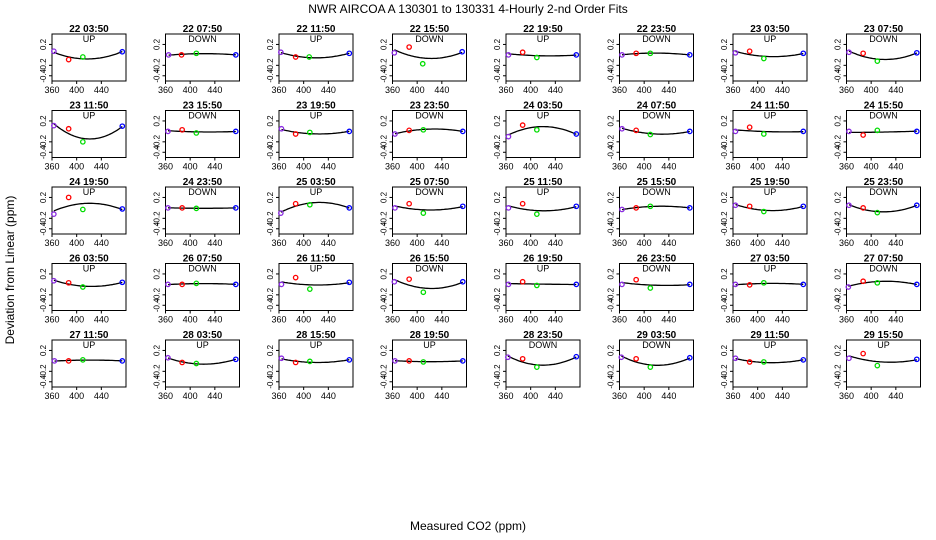  I want to click on panel-title: 25 19:50, so click(770, 182).